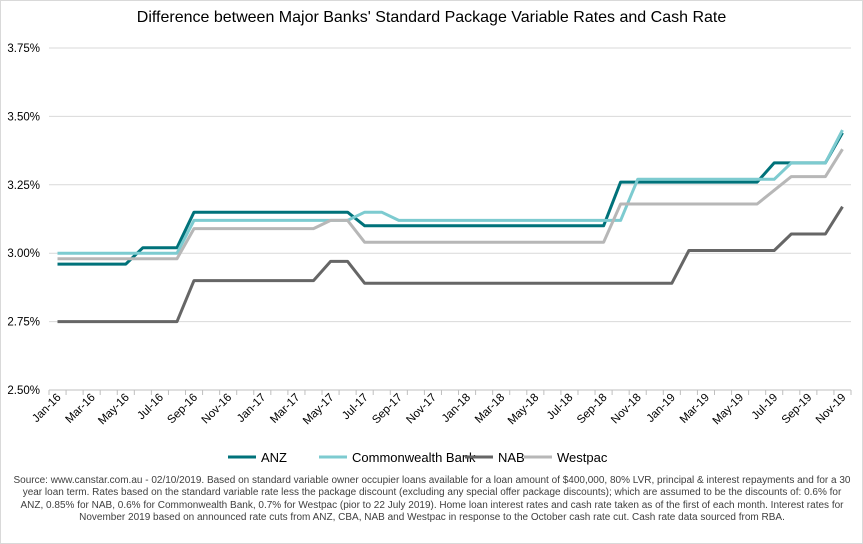  Describe the element at coordinates (23, 117) in the screenshot. I see `y-tick-label: 3.50%` at that location.